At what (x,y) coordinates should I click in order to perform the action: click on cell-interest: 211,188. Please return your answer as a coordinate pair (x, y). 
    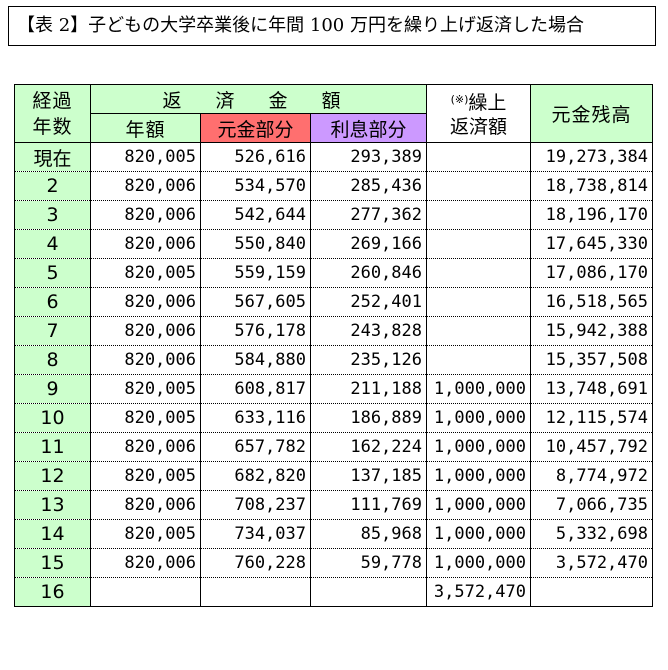
    Looking at the image, I should click on (368, 389).